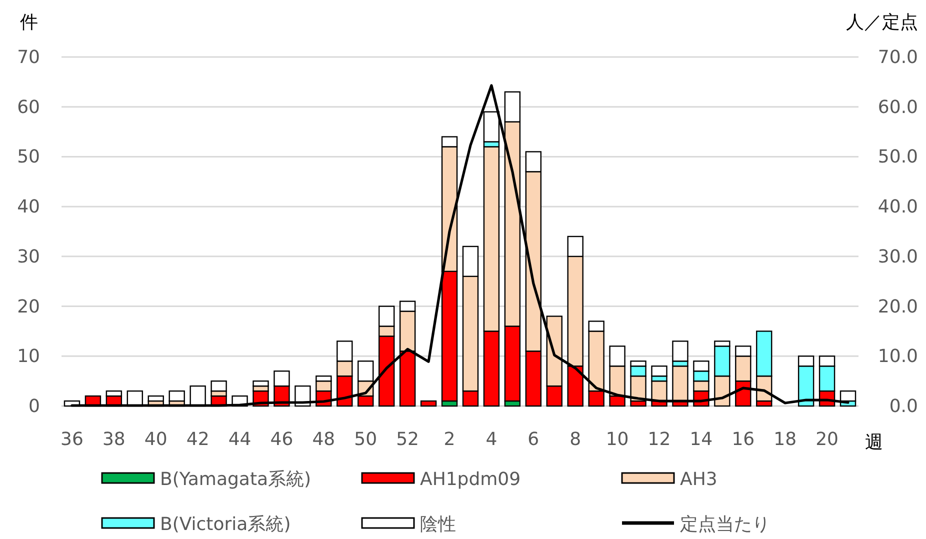 The height and width of the screenshot is (539, 926). I want to click on x-tick-label: 18, so click(785, 439).